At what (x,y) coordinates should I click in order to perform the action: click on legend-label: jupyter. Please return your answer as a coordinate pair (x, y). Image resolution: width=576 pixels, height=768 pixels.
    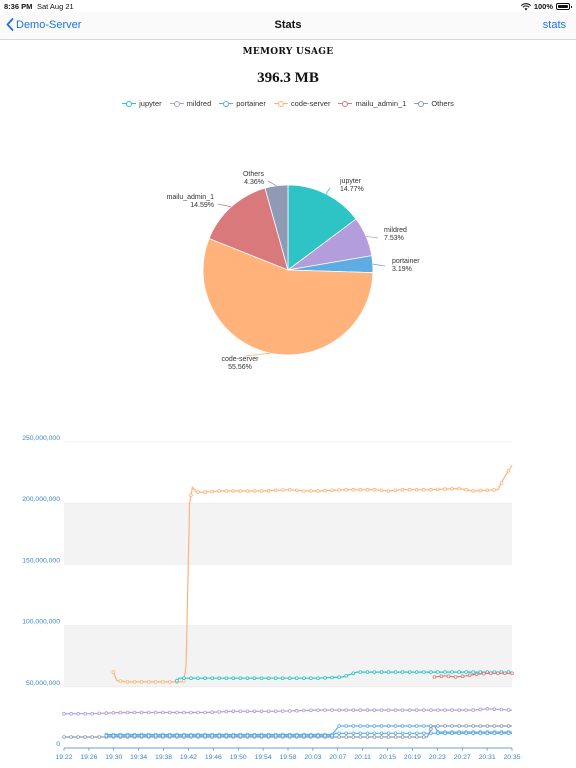
    Looking at the image, I should click on (150, 103).